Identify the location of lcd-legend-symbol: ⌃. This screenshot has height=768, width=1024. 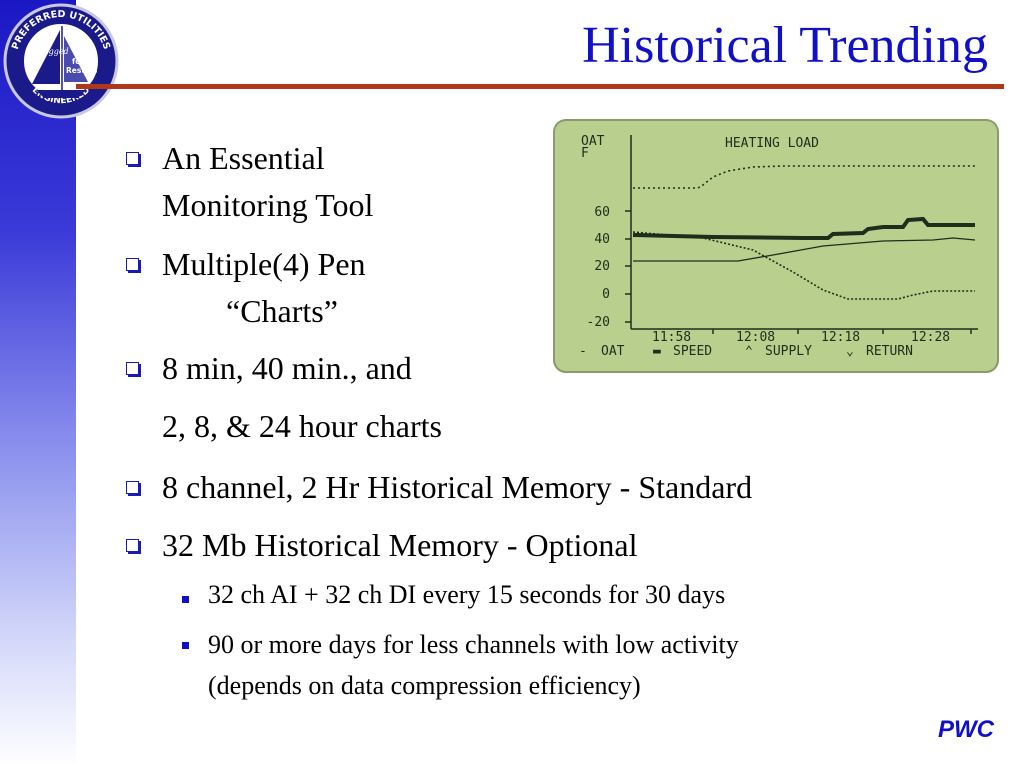
(749, 351).